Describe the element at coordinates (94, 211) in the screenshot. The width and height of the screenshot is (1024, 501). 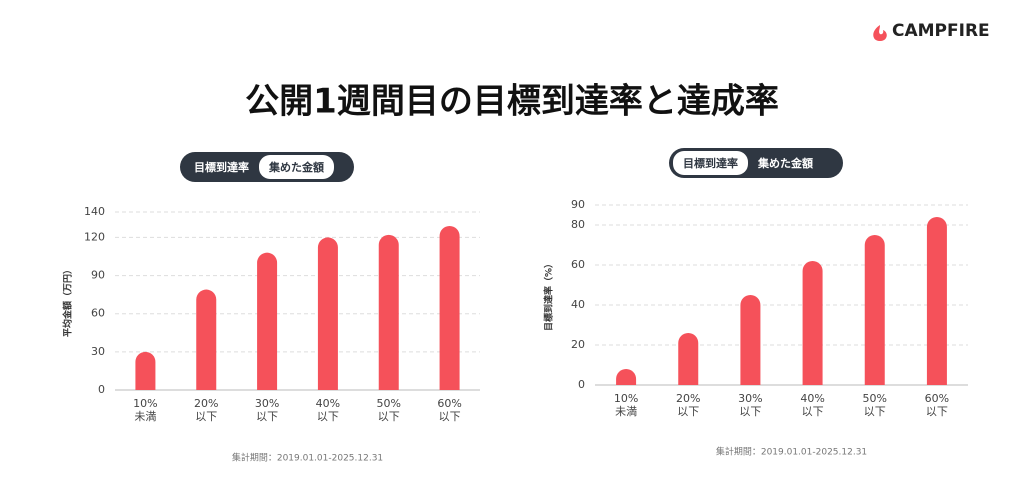
I see `y-tick-label: 140` at that location.